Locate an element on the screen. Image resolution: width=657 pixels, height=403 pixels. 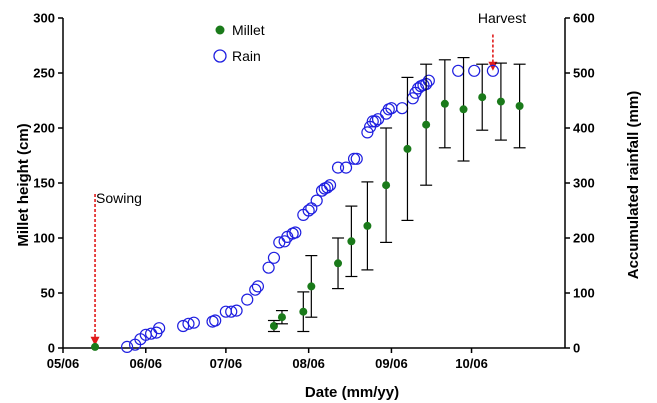
left-axis-title: Millet height (cm) is located at coordinates (23, 184).